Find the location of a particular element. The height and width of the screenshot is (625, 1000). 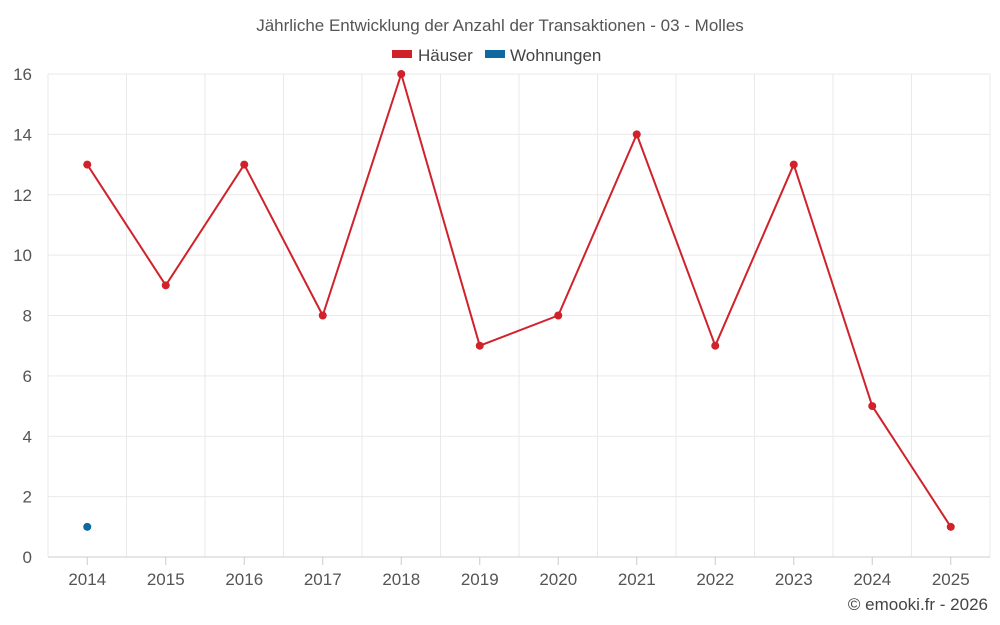

credit-text: © emooki.fr - 2026 is located at coordinates (918, 604).